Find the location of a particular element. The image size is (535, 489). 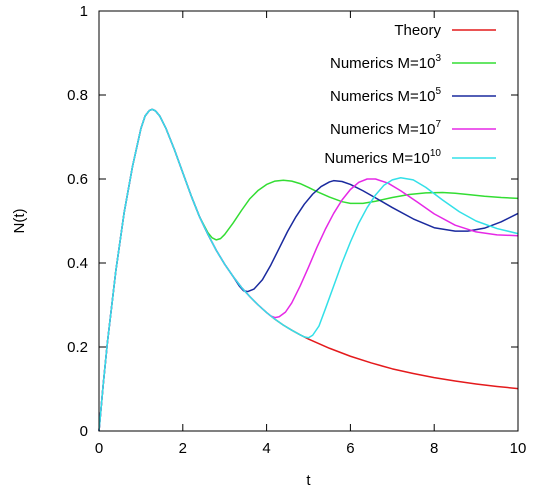

x-tick-label-3: 6 is located at coordinates (350, 448).